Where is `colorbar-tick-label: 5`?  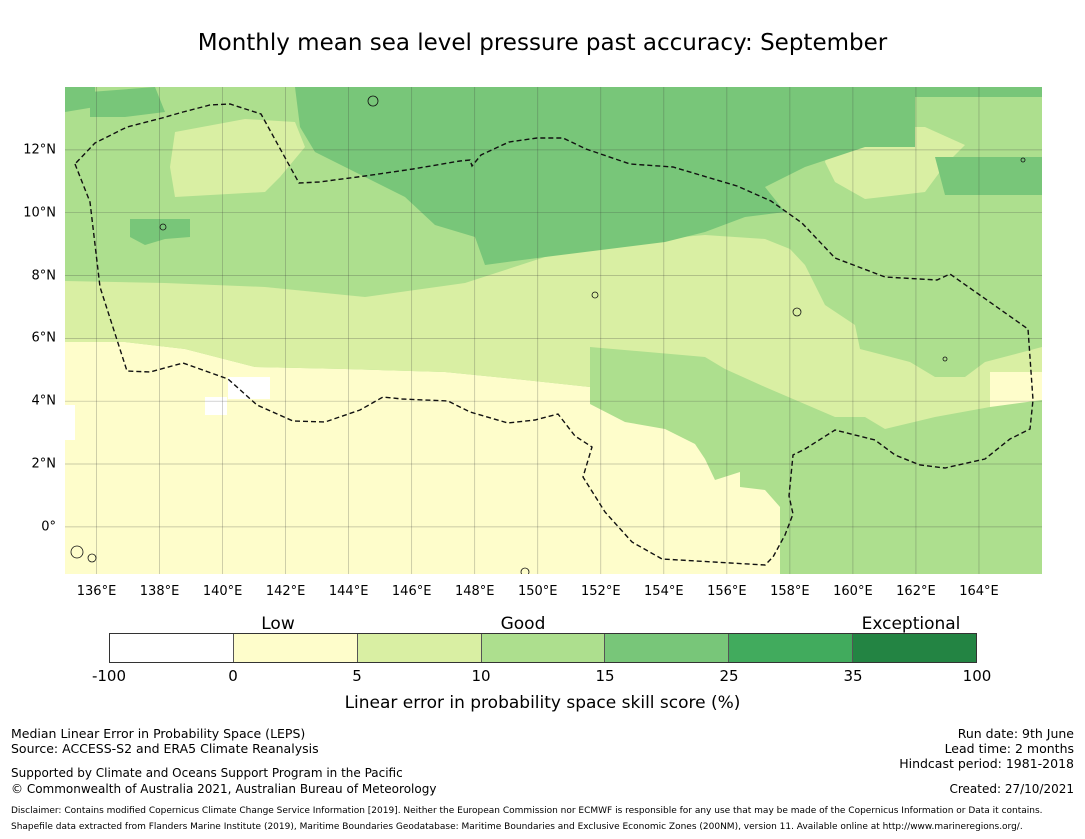
colorbar-tick-label: 5 is located at coordinates (357, 676).